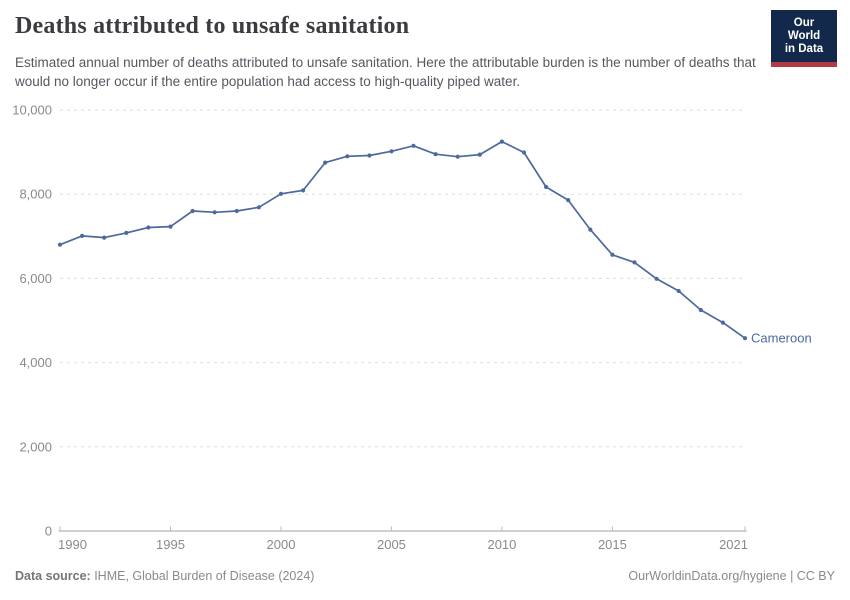  Describe the element at coordinates (35, 194) in the screenshot. I see `y-tick-label: 8,000` at that location.